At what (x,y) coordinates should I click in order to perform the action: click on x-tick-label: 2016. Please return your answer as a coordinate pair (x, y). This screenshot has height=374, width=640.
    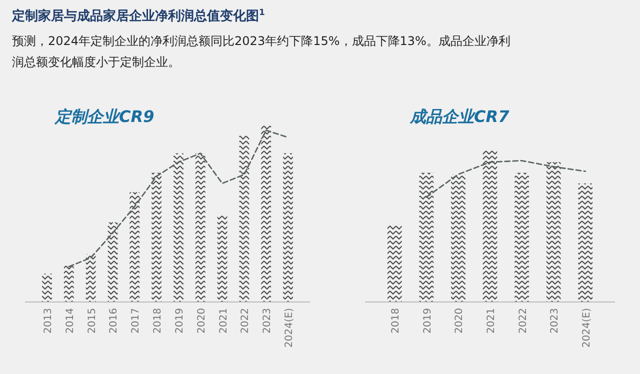
    Looking at the image, I should click on (114, 321).